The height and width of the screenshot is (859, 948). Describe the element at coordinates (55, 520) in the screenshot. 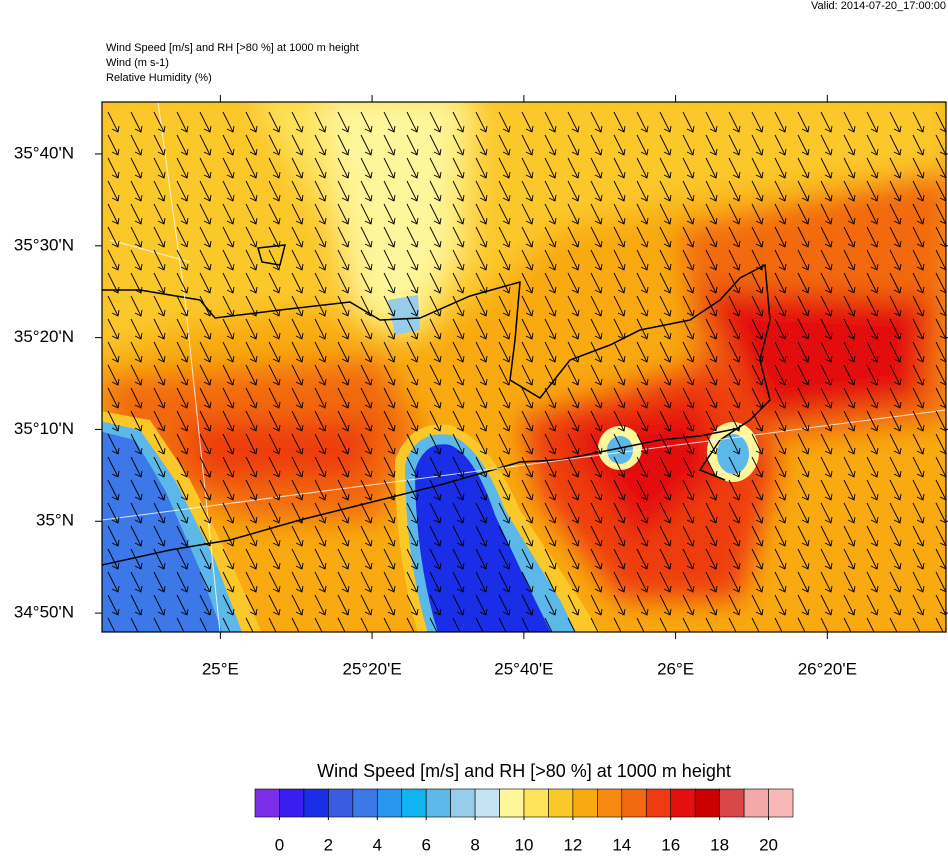

I see `y-tick-label: 35°N` at that location.